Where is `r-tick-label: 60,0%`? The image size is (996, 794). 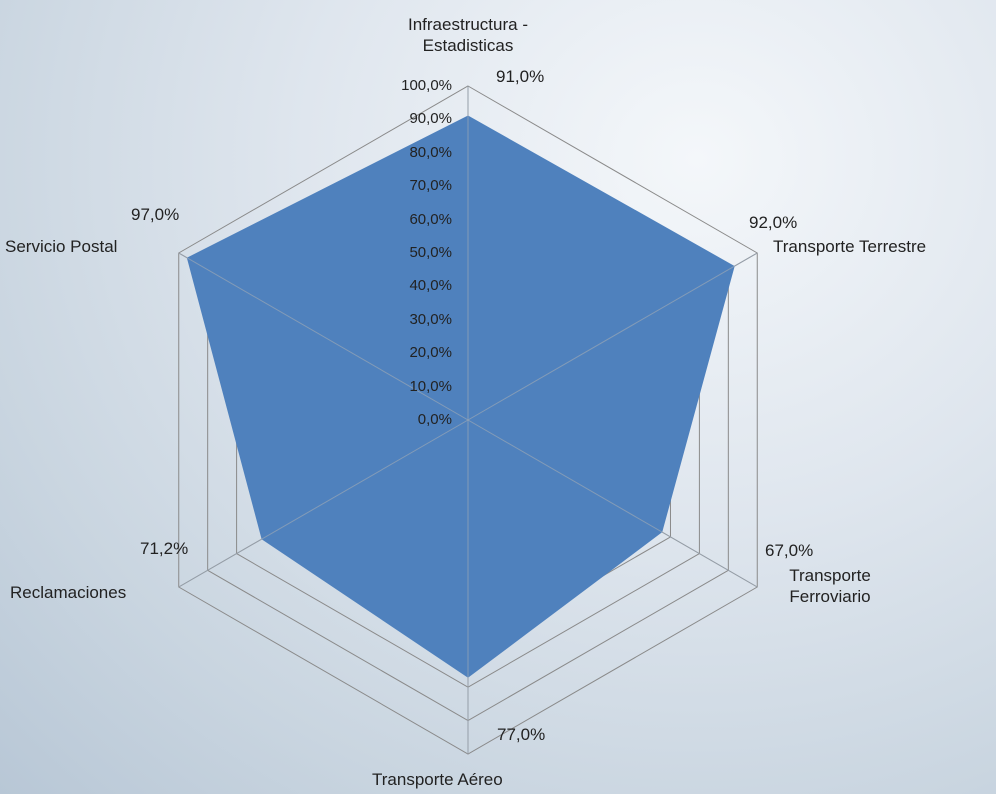 r-tick-label: 60,0% is located at coordinates (430, 219).